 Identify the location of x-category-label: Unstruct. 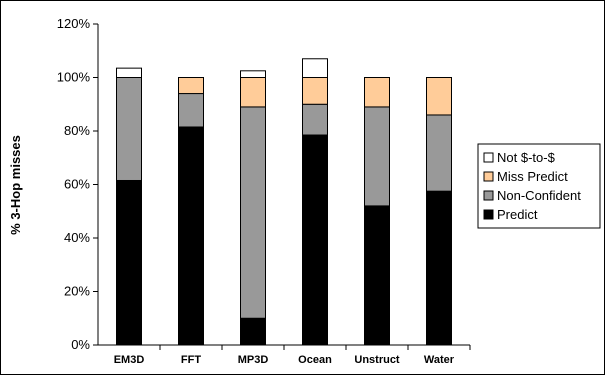
(377, 360).